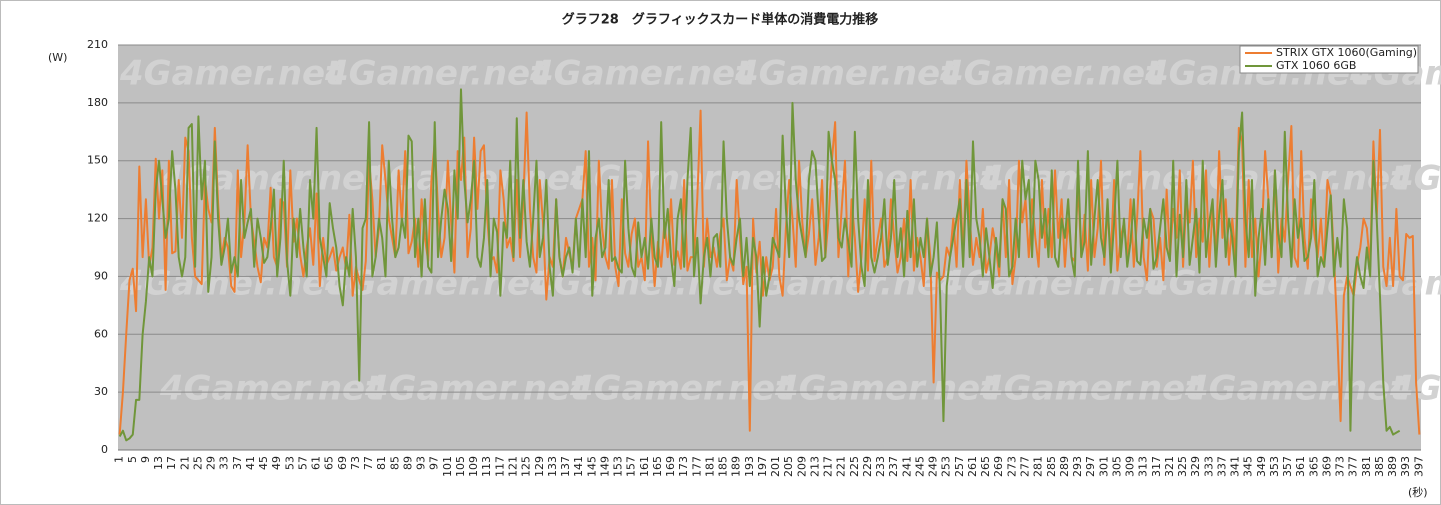  What do you see at coordinates (1366, 466) in the screenshot?
I see `x-tick-label: 381` at bounding box center [1366, 466].